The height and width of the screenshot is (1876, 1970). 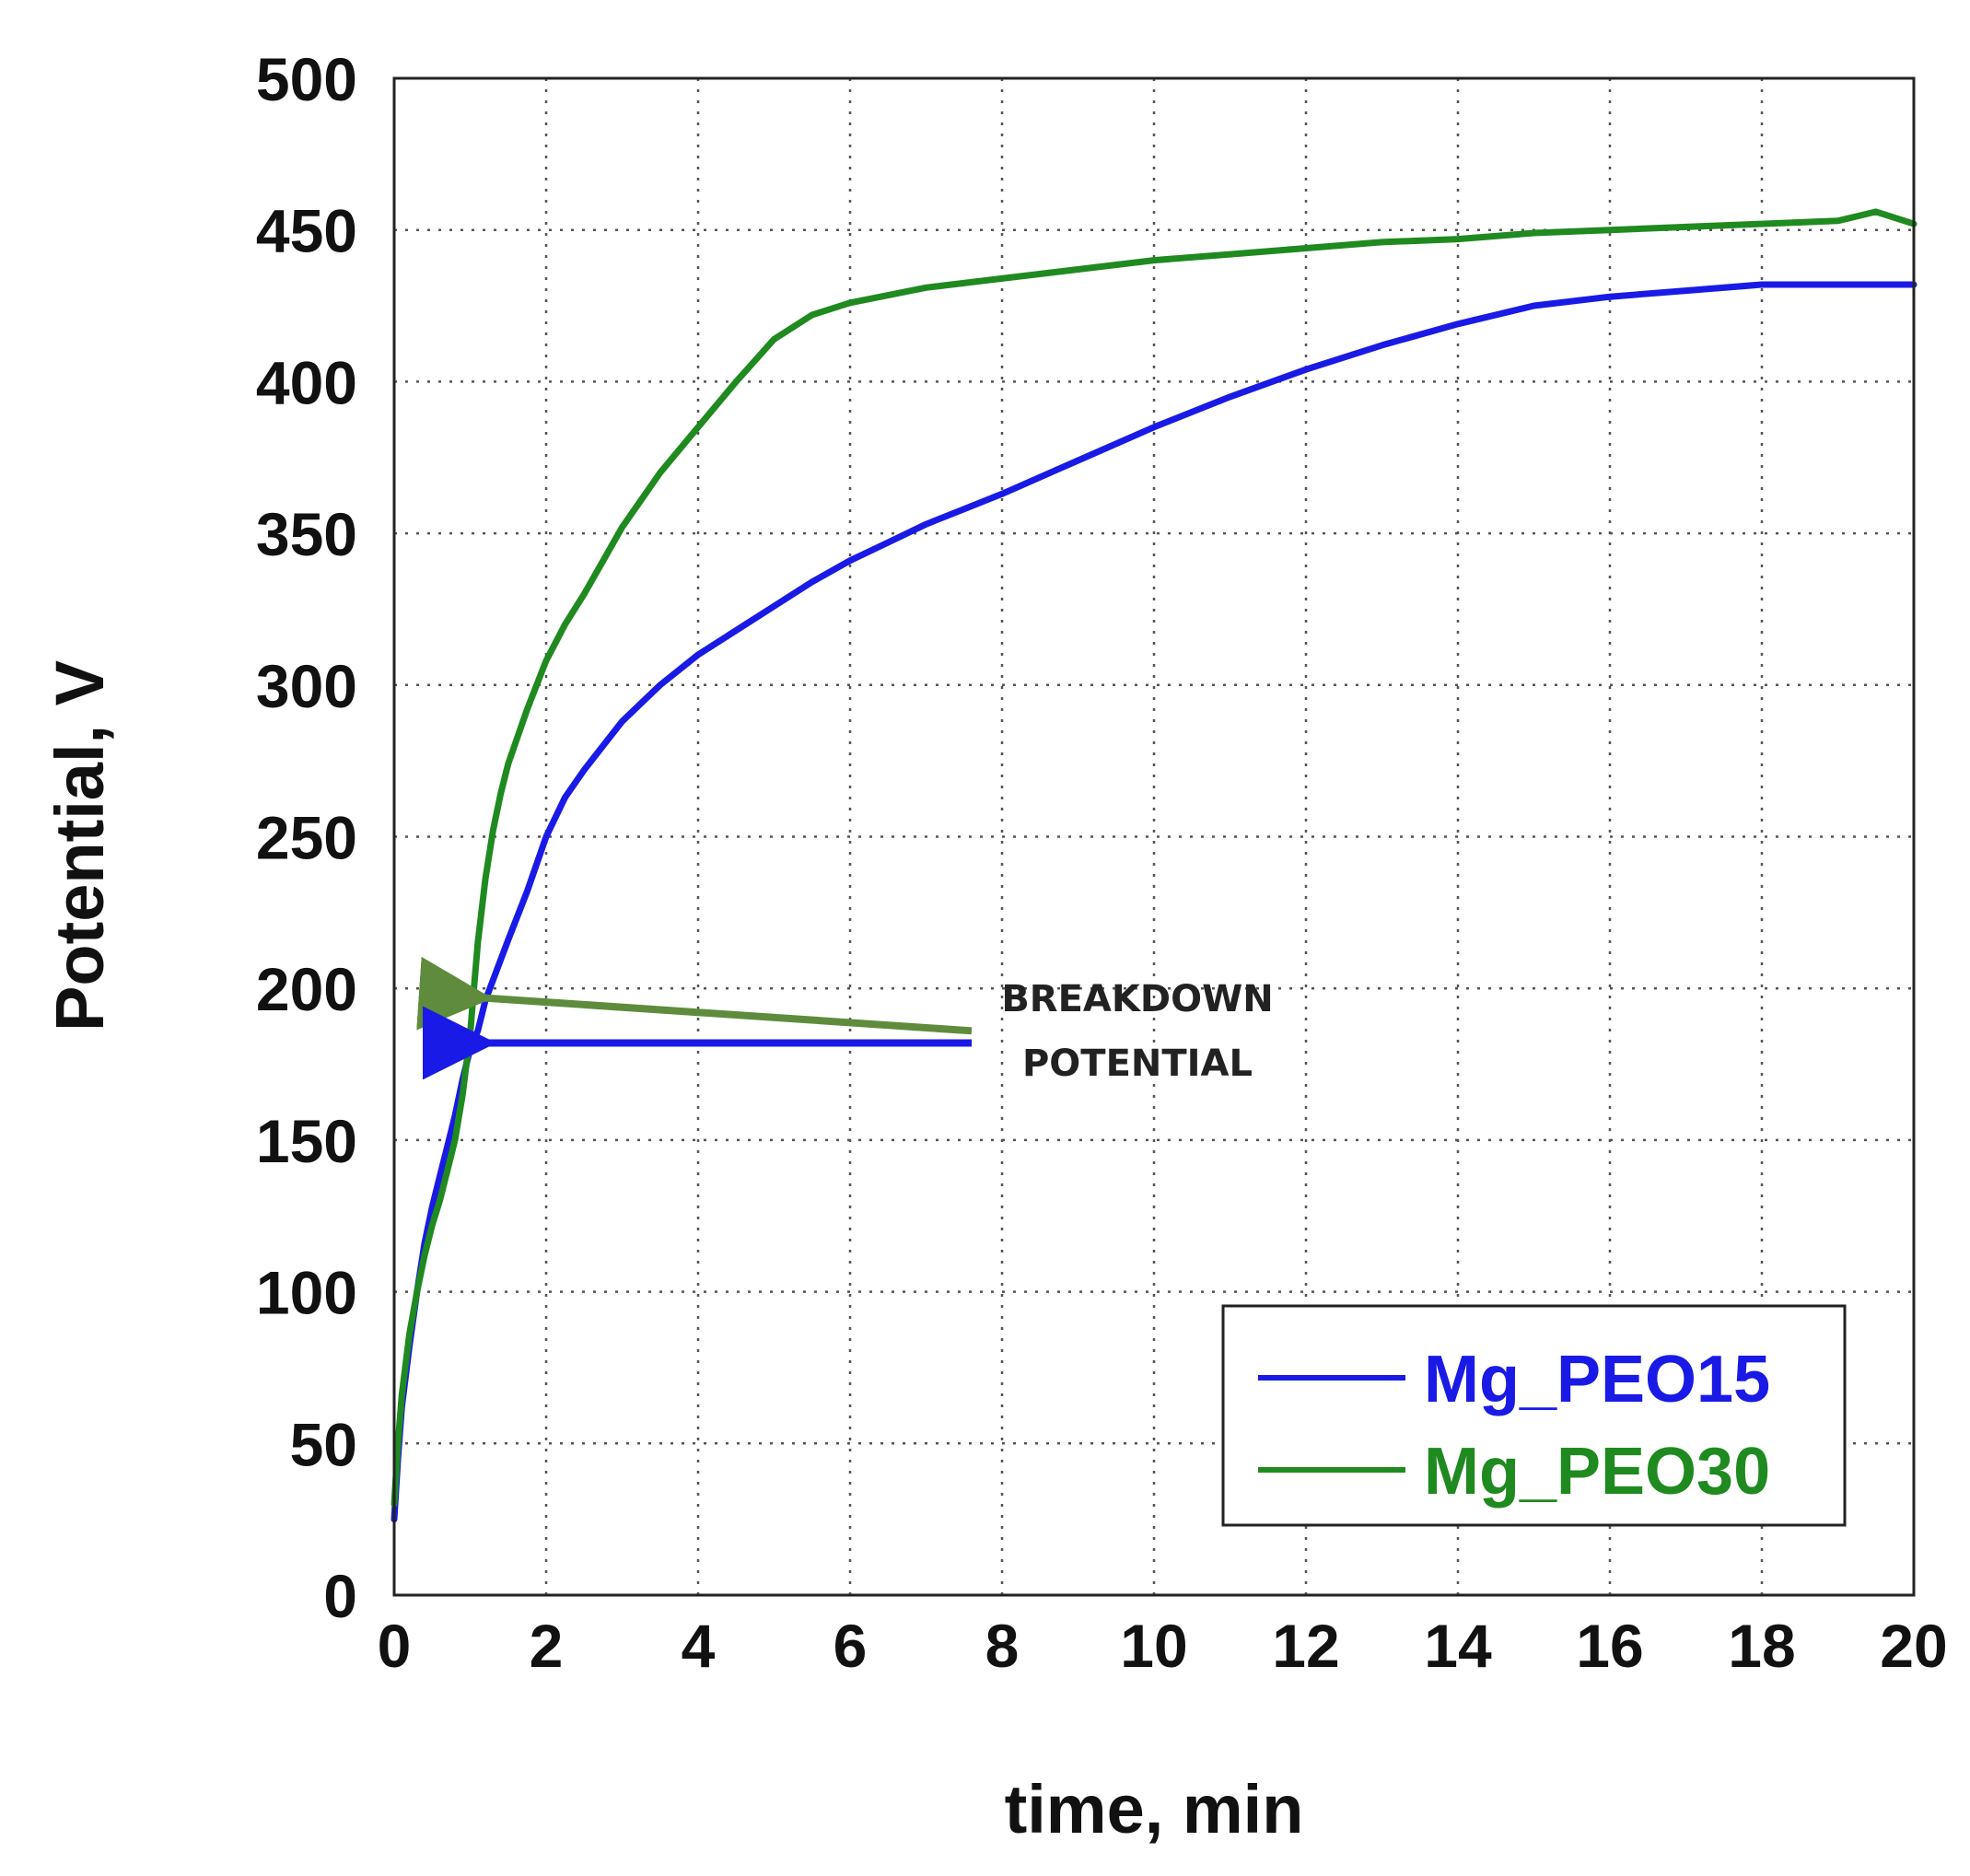 I want to click on x-tick-label-10: 10, so click(x=1153, y=1646).